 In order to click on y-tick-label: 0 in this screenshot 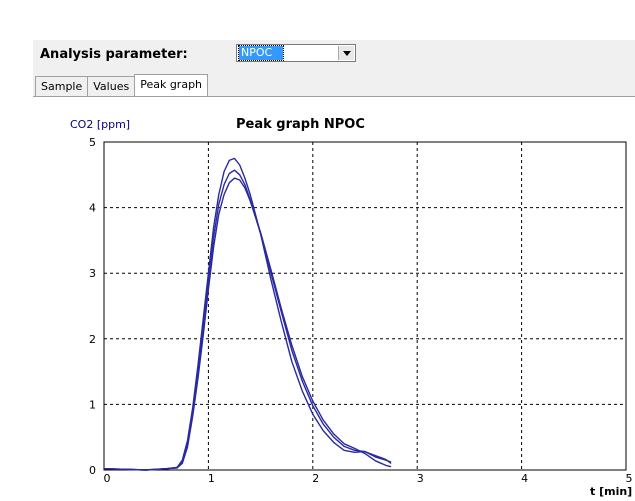, I will do `click(92, 470)`.